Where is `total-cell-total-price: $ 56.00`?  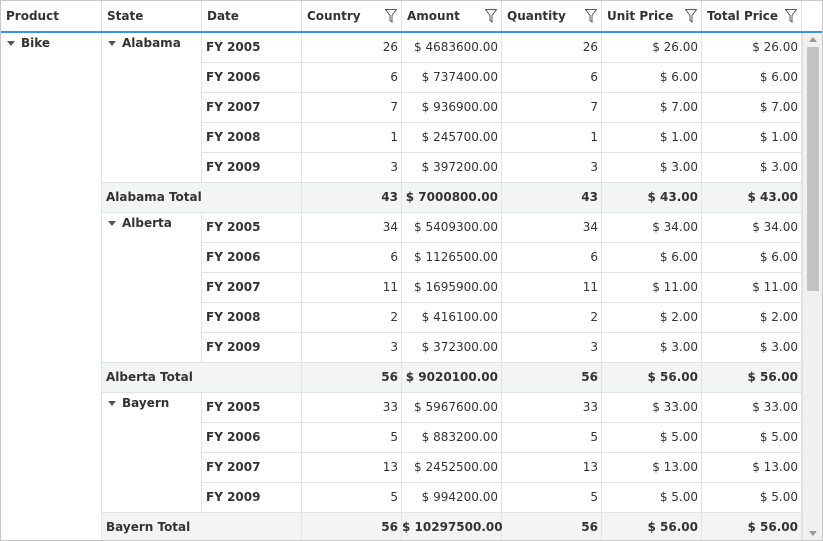 total-cell-total-price: $ 56.00 is located at coordinates (752, 378).